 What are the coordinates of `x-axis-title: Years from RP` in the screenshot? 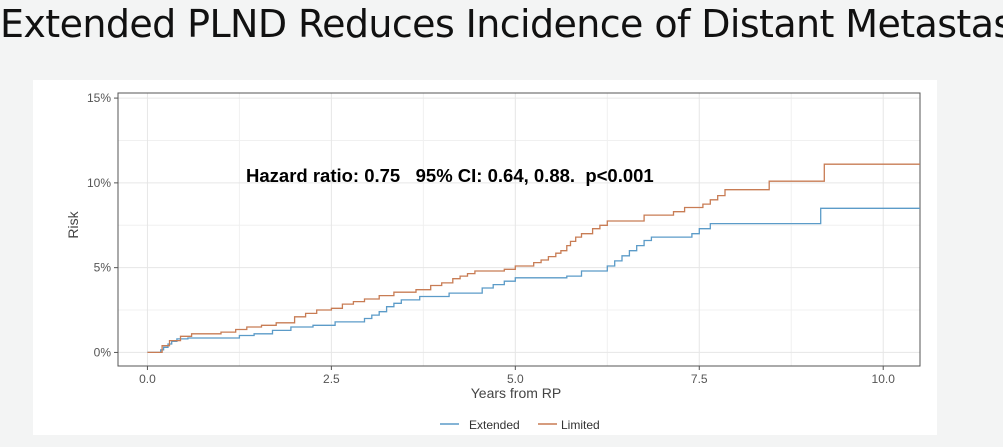 It's located at (516, 393).